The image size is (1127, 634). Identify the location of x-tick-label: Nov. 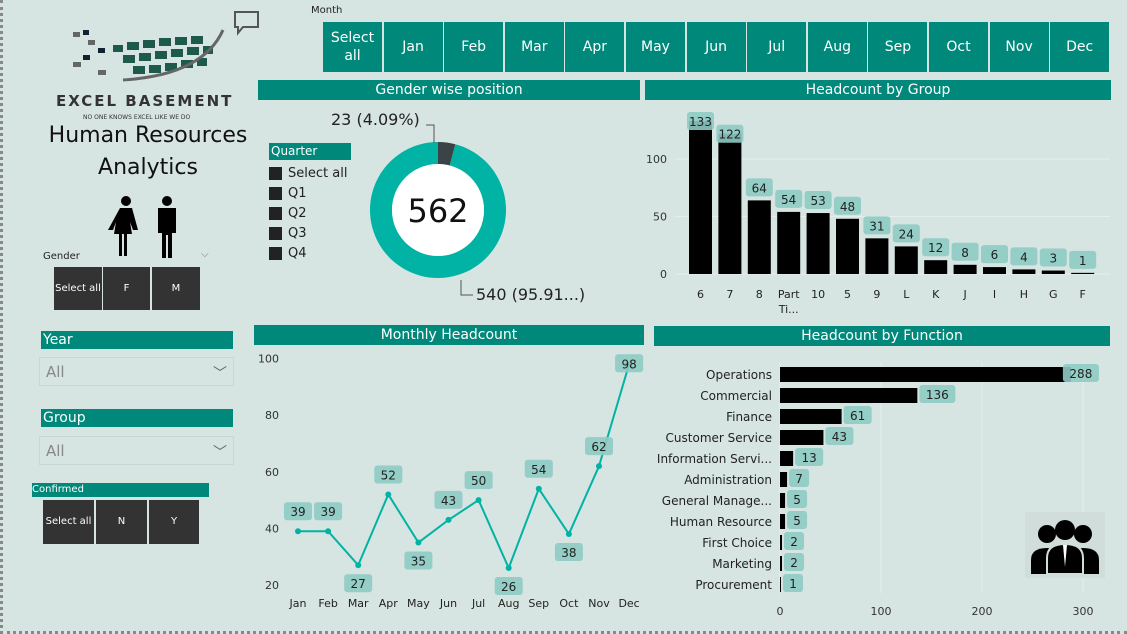
(599, 603).